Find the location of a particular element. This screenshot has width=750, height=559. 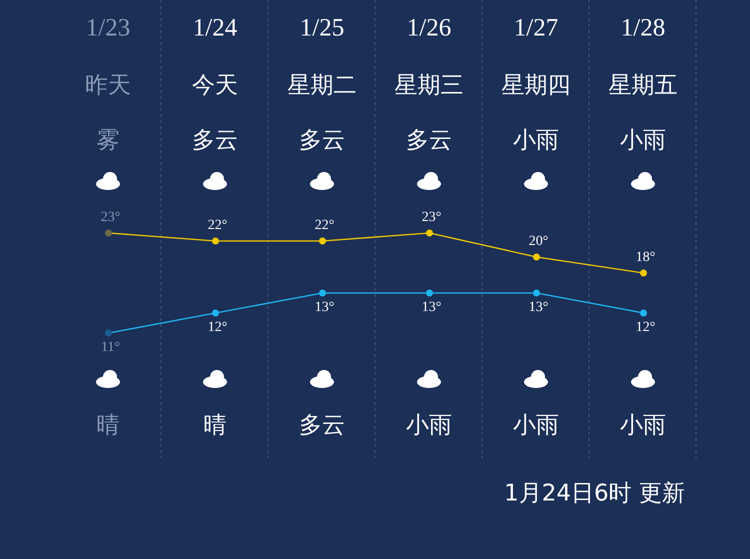

x-tick-label: 1/28 is located at coordinates (643, 28).